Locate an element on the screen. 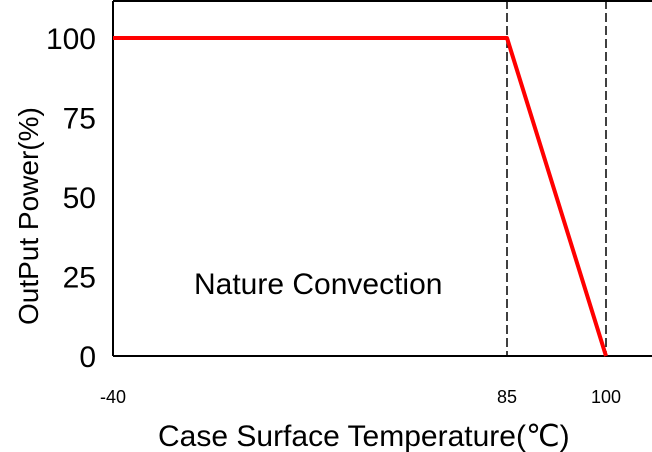 Image resolution: width=652 pixels, height=452 pixels. y-tick-label-75: 75 is located at coordinates (79, 119).